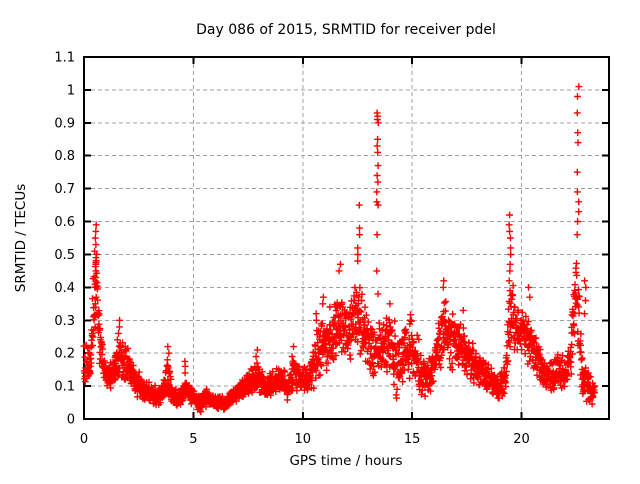 The image size is (640, 484). I want to click on y-tick-label: 0.1, so click(64, 387).